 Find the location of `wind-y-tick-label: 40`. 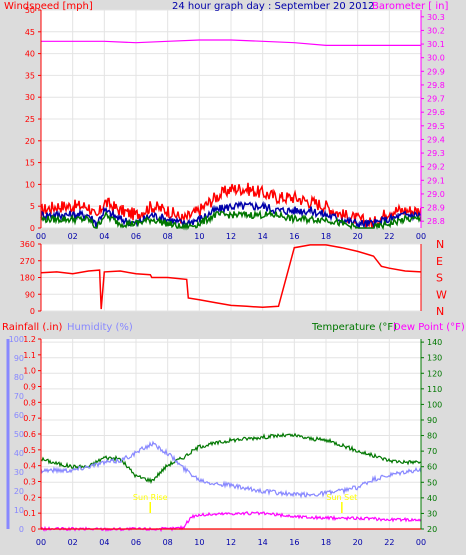

wind-y-tick-label: 40 is located at coordinates (30, 54).